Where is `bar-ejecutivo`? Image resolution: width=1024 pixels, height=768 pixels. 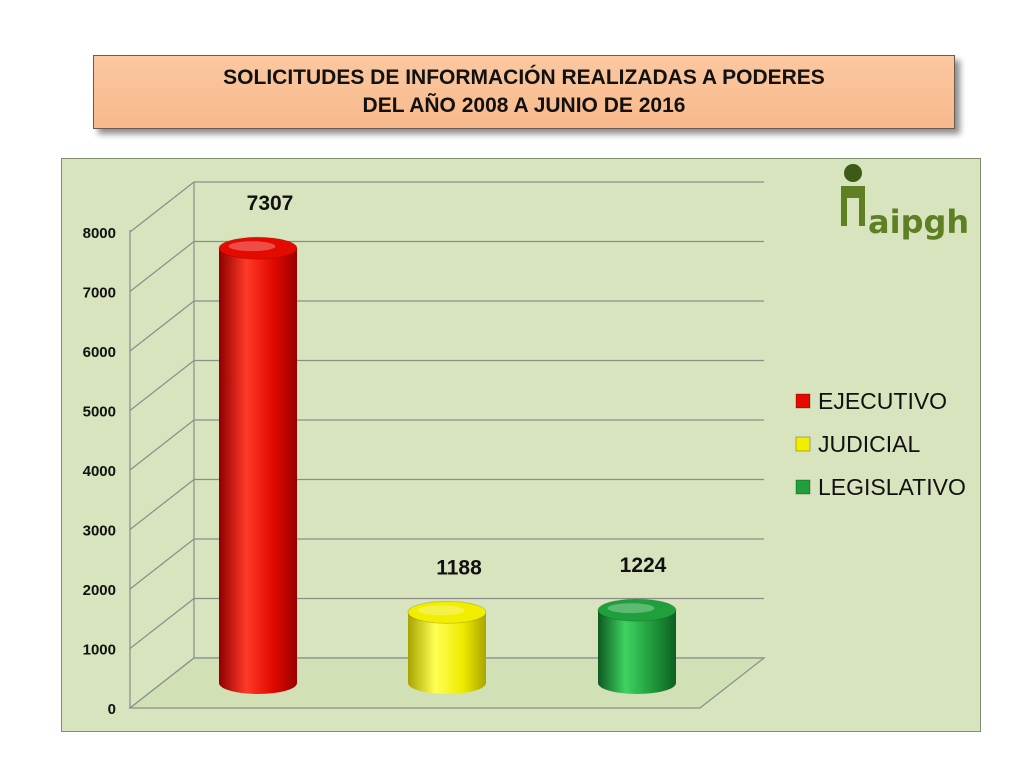 bar-ejecutivo is located at coordinates (258, 465).